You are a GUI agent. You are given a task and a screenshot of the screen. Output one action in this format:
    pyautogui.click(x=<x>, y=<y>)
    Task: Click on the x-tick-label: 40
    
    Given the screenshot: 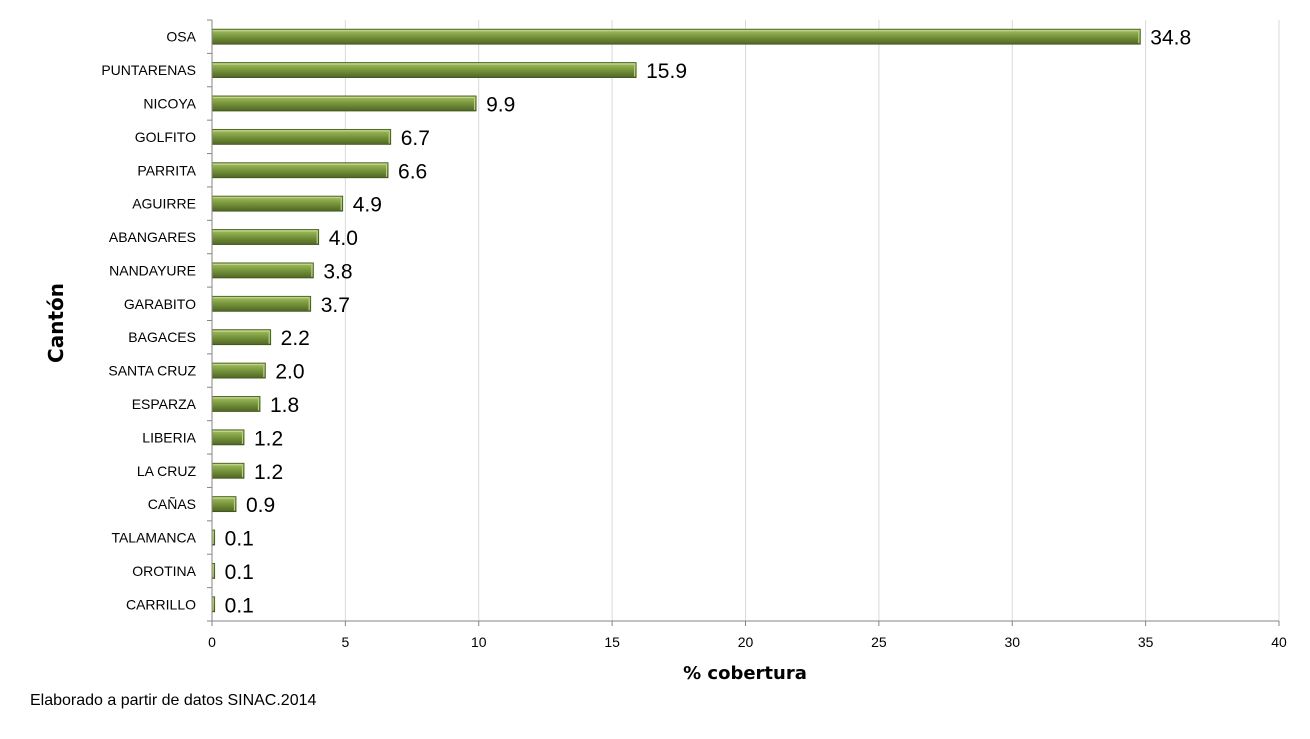 What is the action you would take?
    pyautogui.click(x=1279, y=642)
    